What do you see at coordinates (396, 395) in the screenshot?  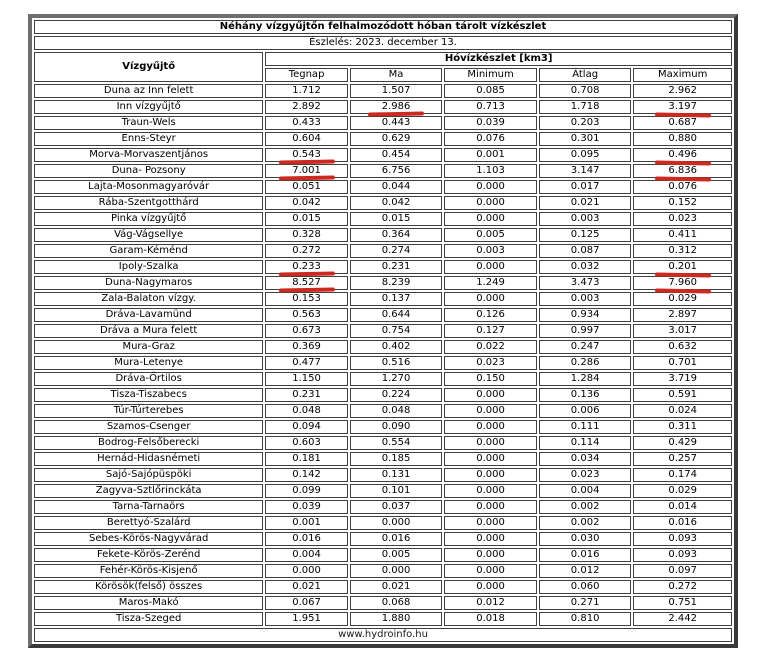 I see `ma-value-cell: 0.224` at bounding box center [396, 395].